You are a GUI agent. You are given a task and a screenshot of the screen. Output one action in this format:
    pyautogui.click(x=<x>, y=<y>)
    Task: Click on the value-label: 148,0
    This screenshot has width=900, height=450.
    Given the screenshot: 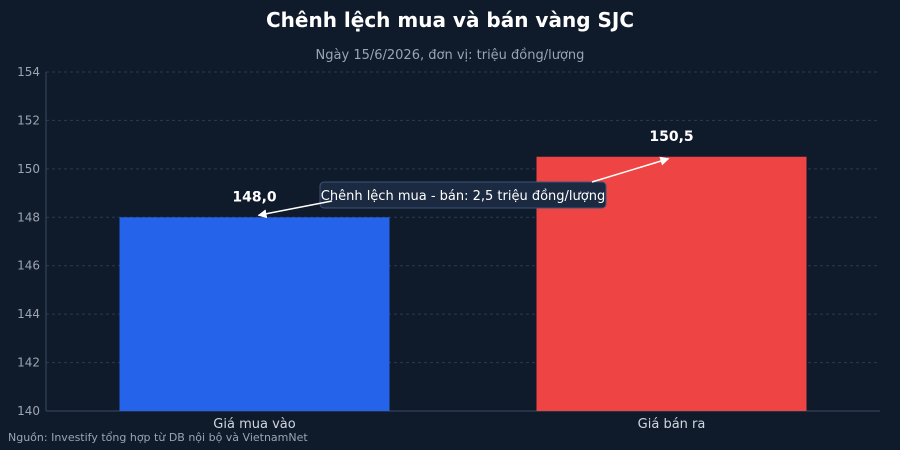 What is the action you would take?
    pyautogui.click(x=254, y=197)
    